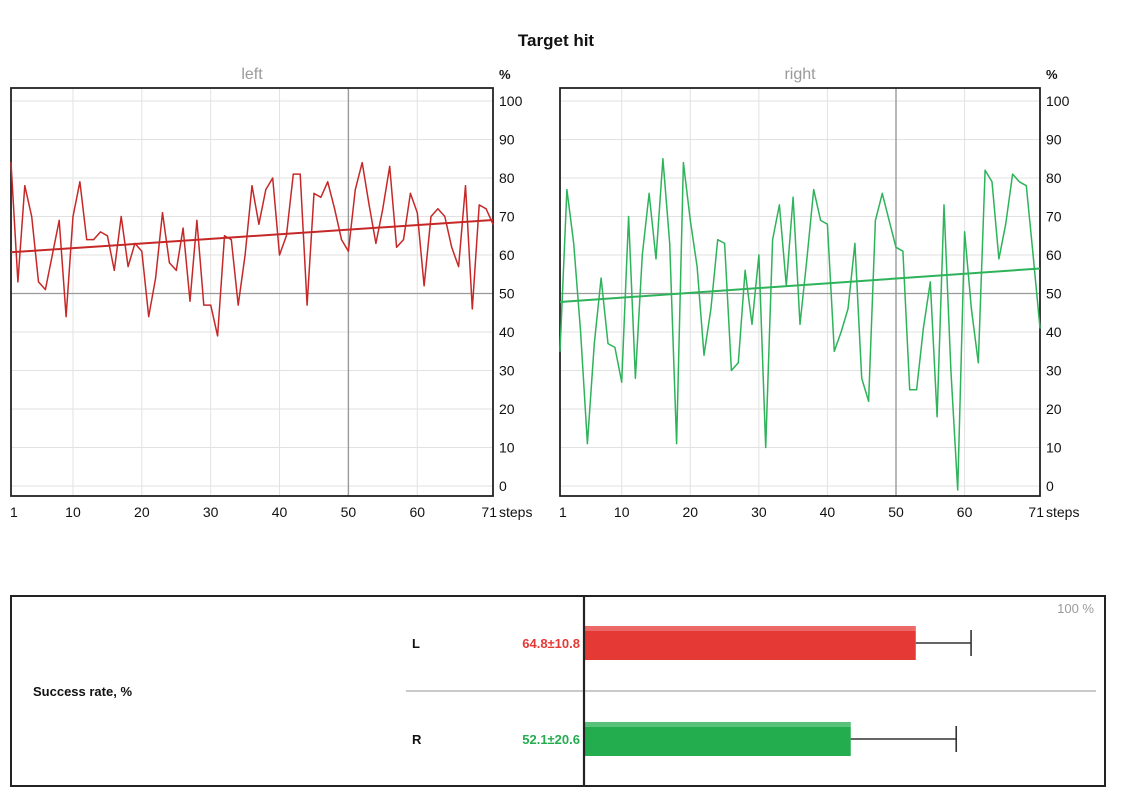  Describe the element at coordinates (551, 643) in the screenshot. I see `bar-value-label: 64.8±10.8` at that location.